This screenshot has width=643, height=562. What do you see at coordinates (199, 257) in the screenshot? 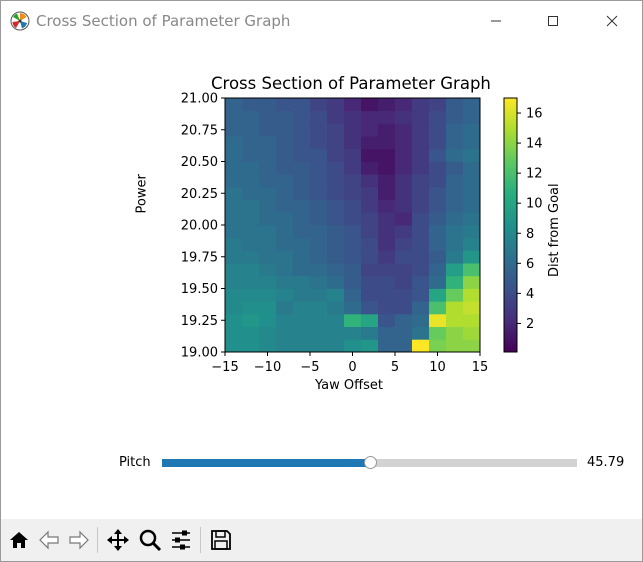
I see `y-tick-label: 19.75` at bounding box center [199, 257].